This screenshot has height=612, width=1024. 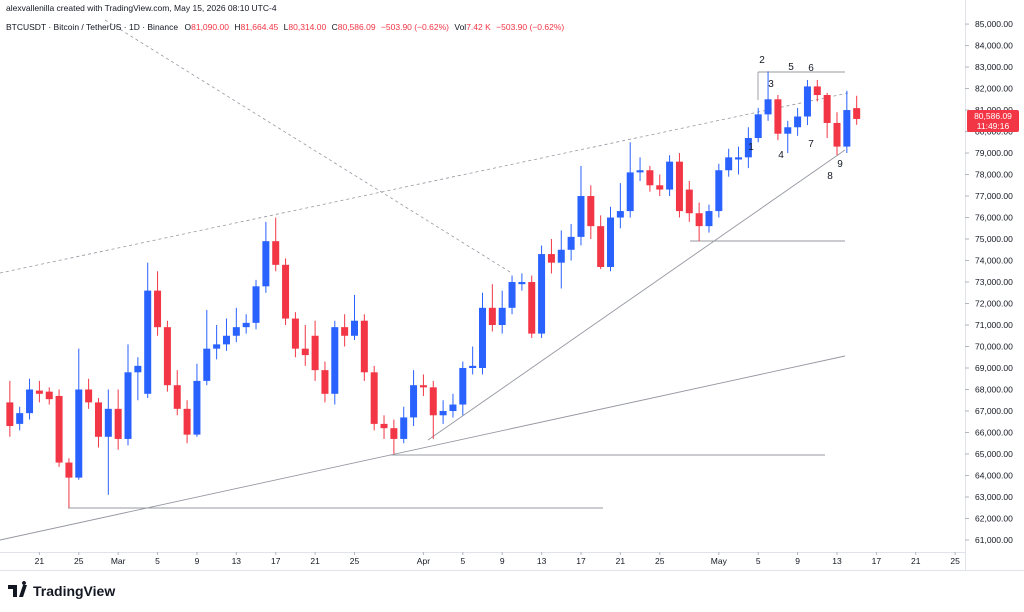 What do you see at coordinates (781, 155) in the screenshot?
I see `wave-label: 4` at bounding box center [781, 155].